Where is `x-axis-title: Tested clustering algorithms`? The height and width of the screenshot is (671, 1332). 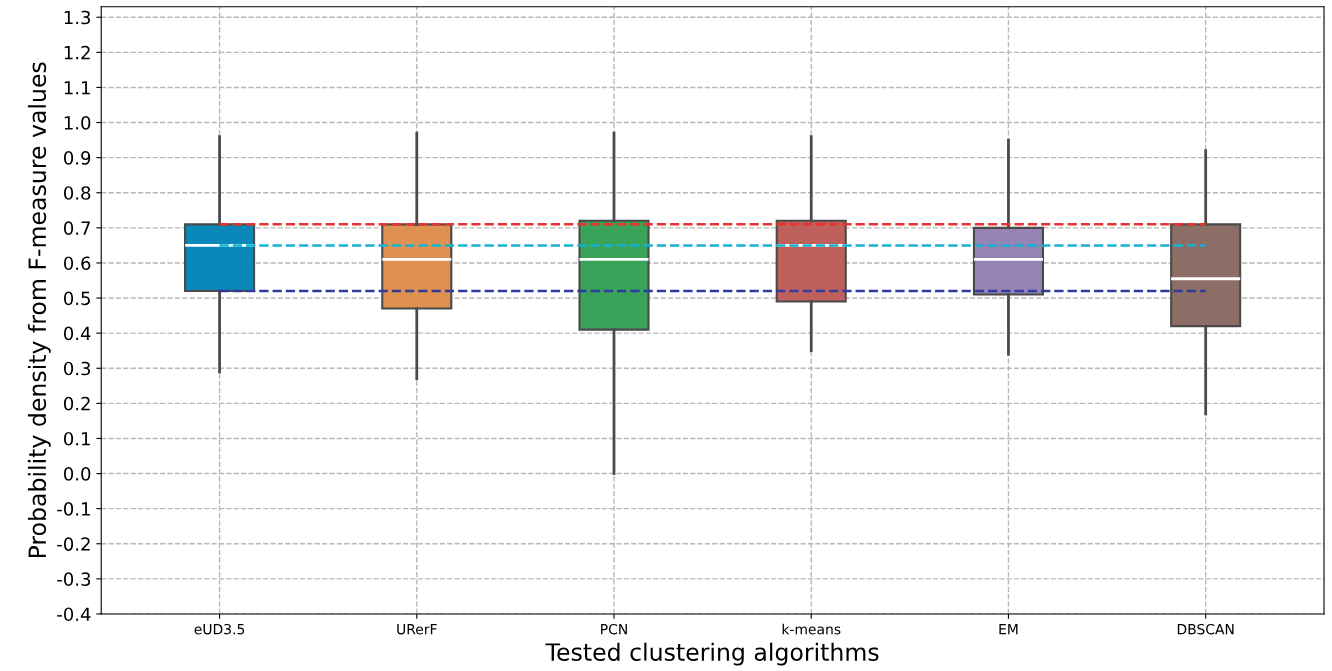 x-axis-title: Tested clustering algorithms is located at coordinates (712, 654).